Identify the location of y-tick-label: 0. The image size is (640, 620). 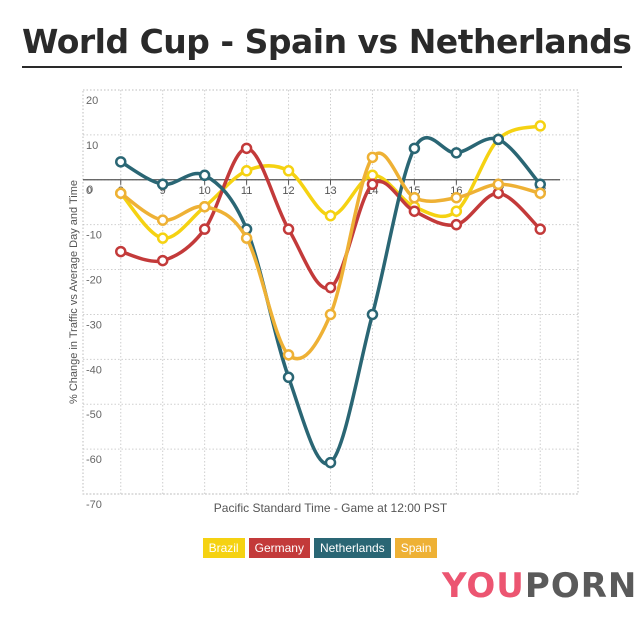
(89, 191).